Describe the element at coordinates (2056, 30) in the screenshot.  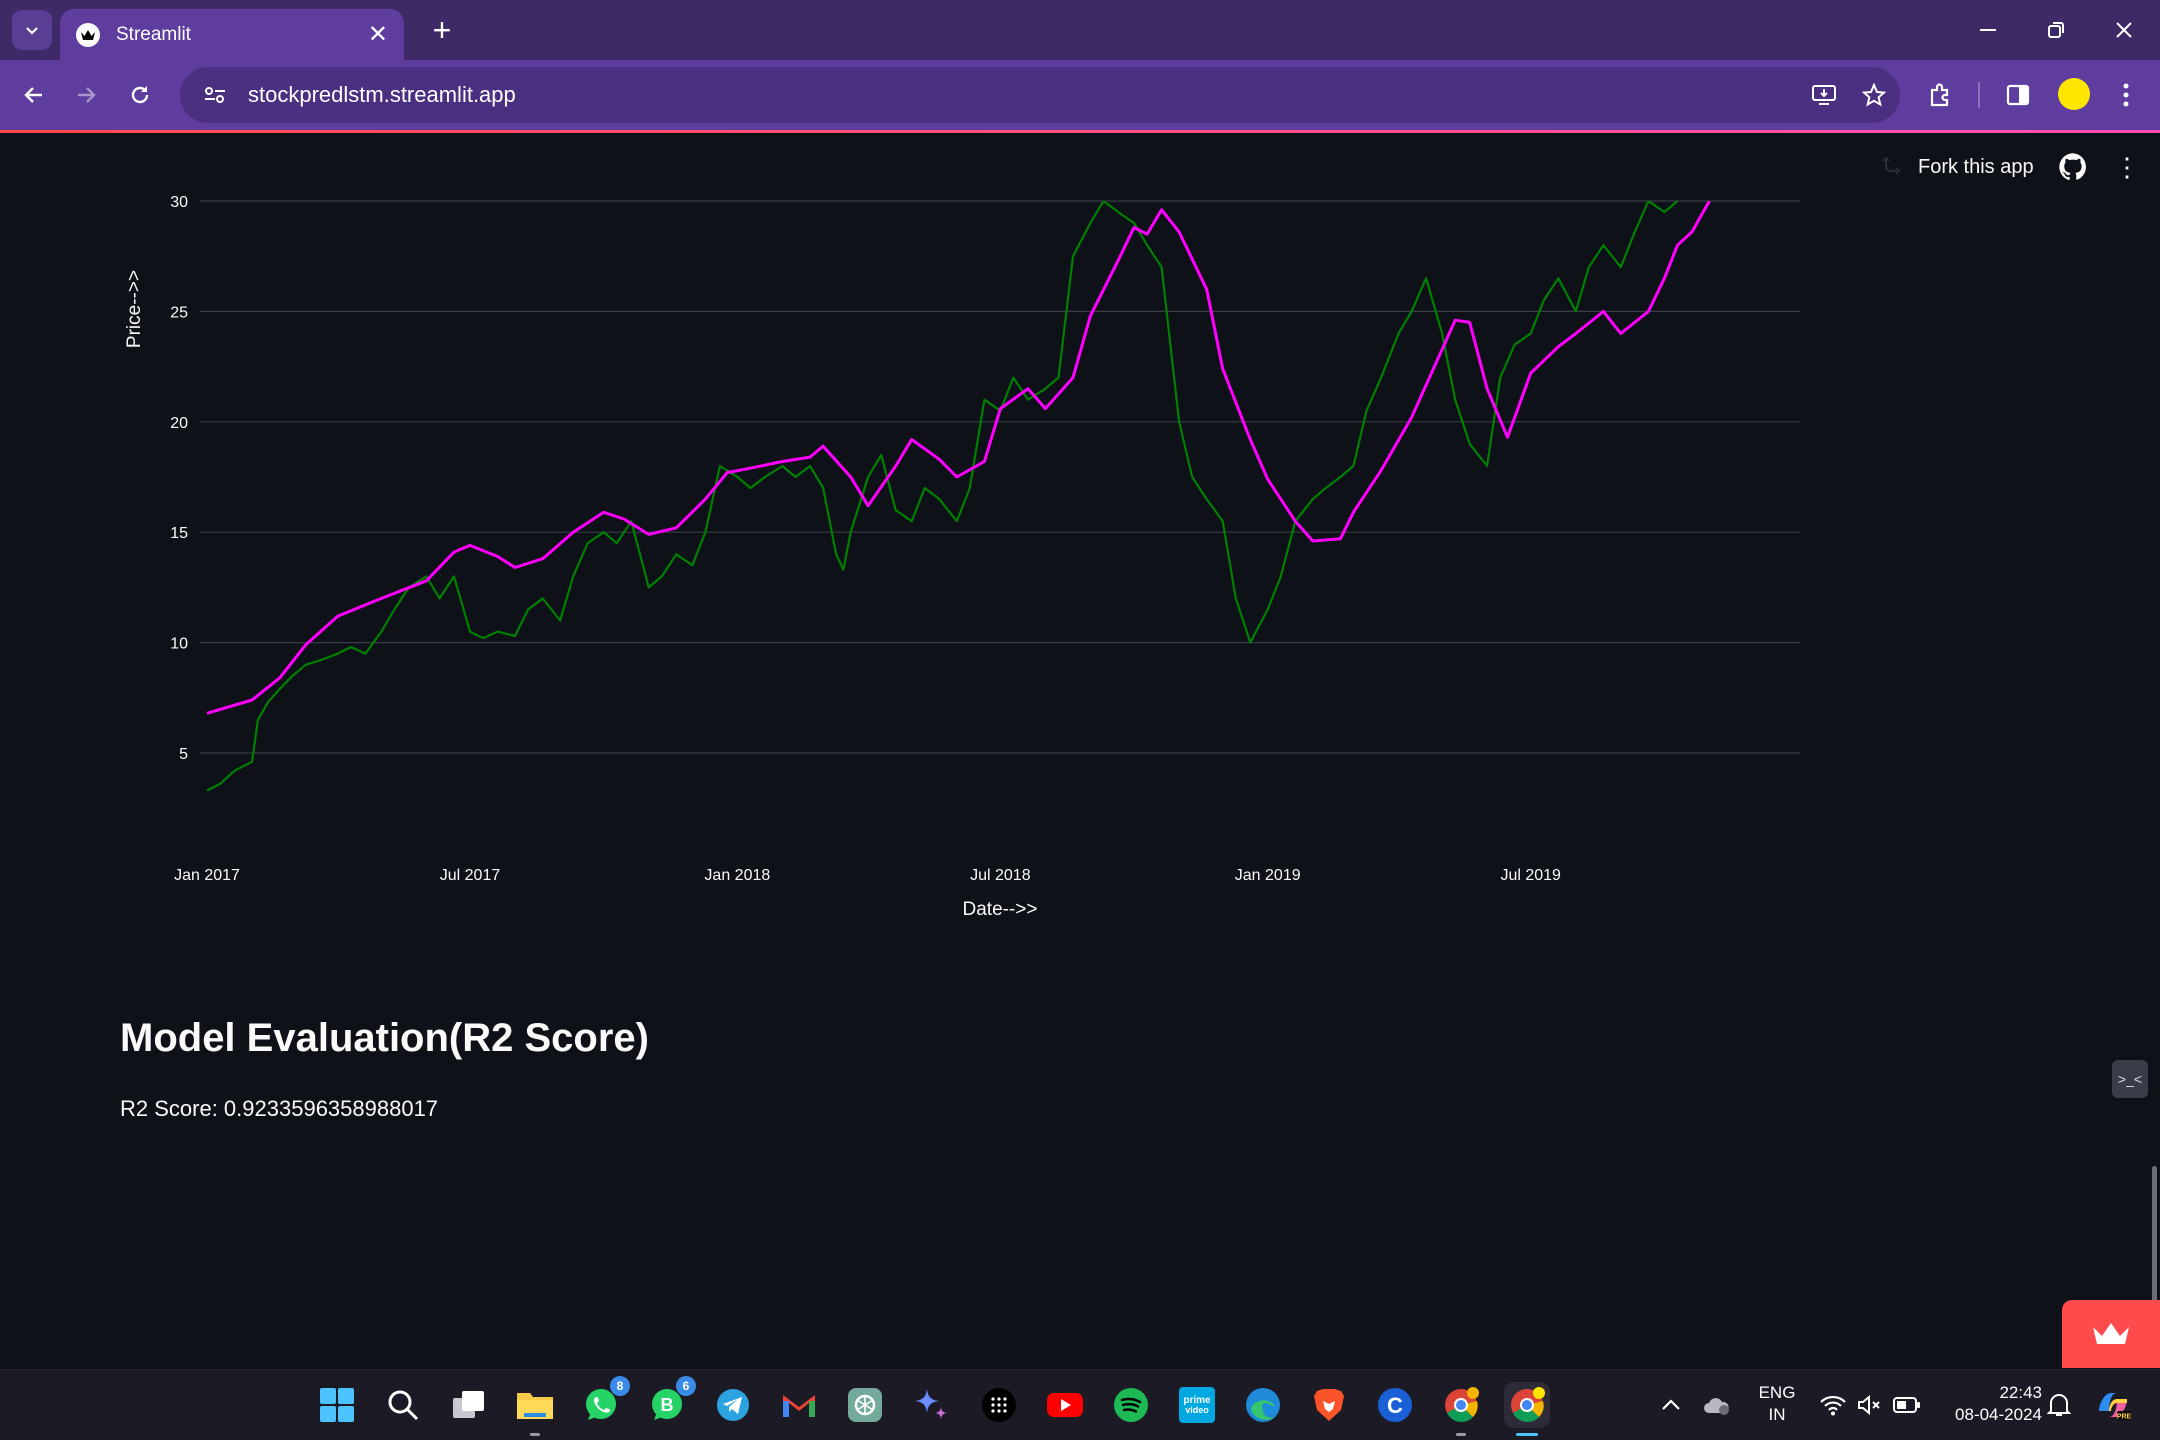
I see `restore-button` at that location.